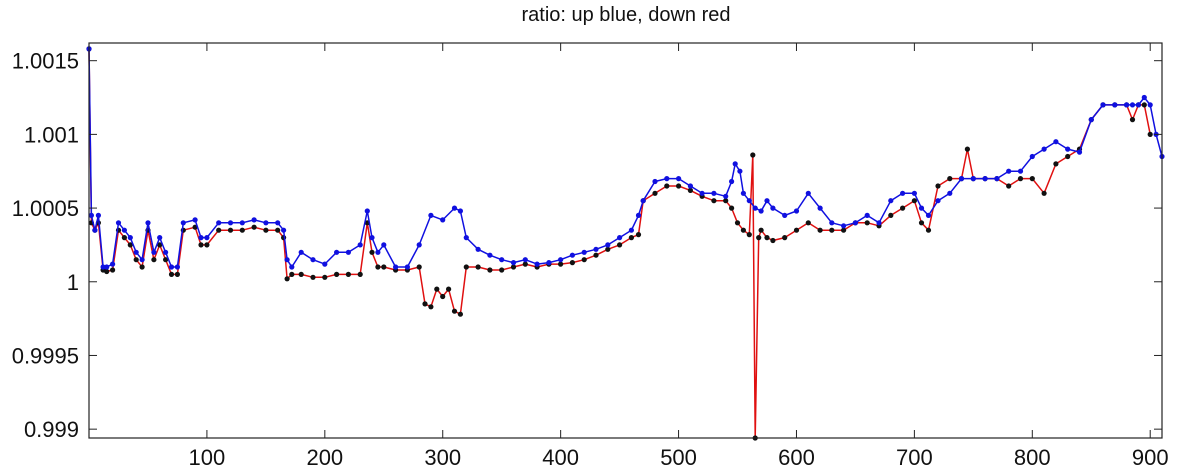  Describe the element at coordinates (45, 61) in the screenshot. I see `y-tick-label: 1.0015` at that location.